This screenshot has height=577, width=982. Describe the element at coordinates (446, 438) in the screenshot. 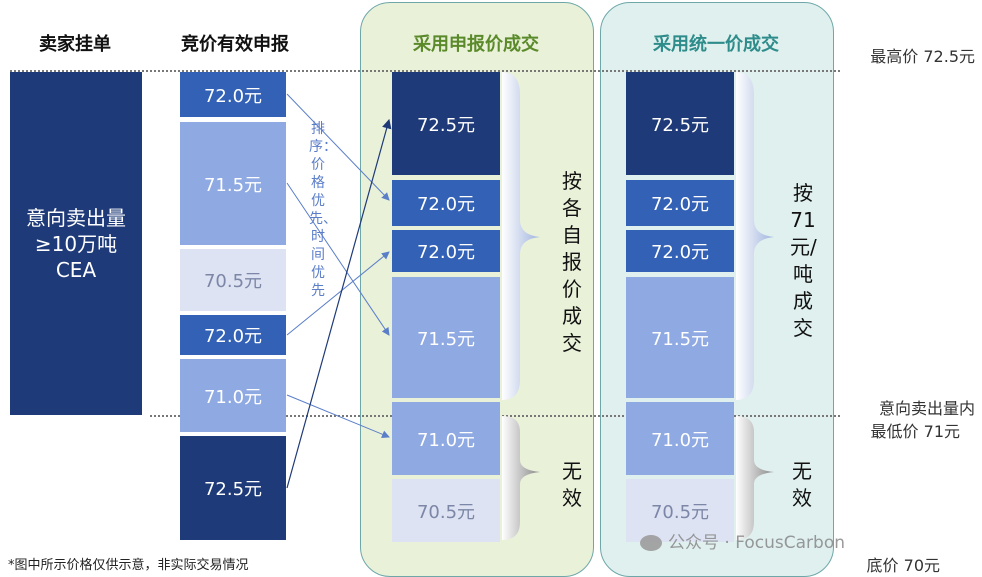

I see `reported-cell: 71.0元` at that location.